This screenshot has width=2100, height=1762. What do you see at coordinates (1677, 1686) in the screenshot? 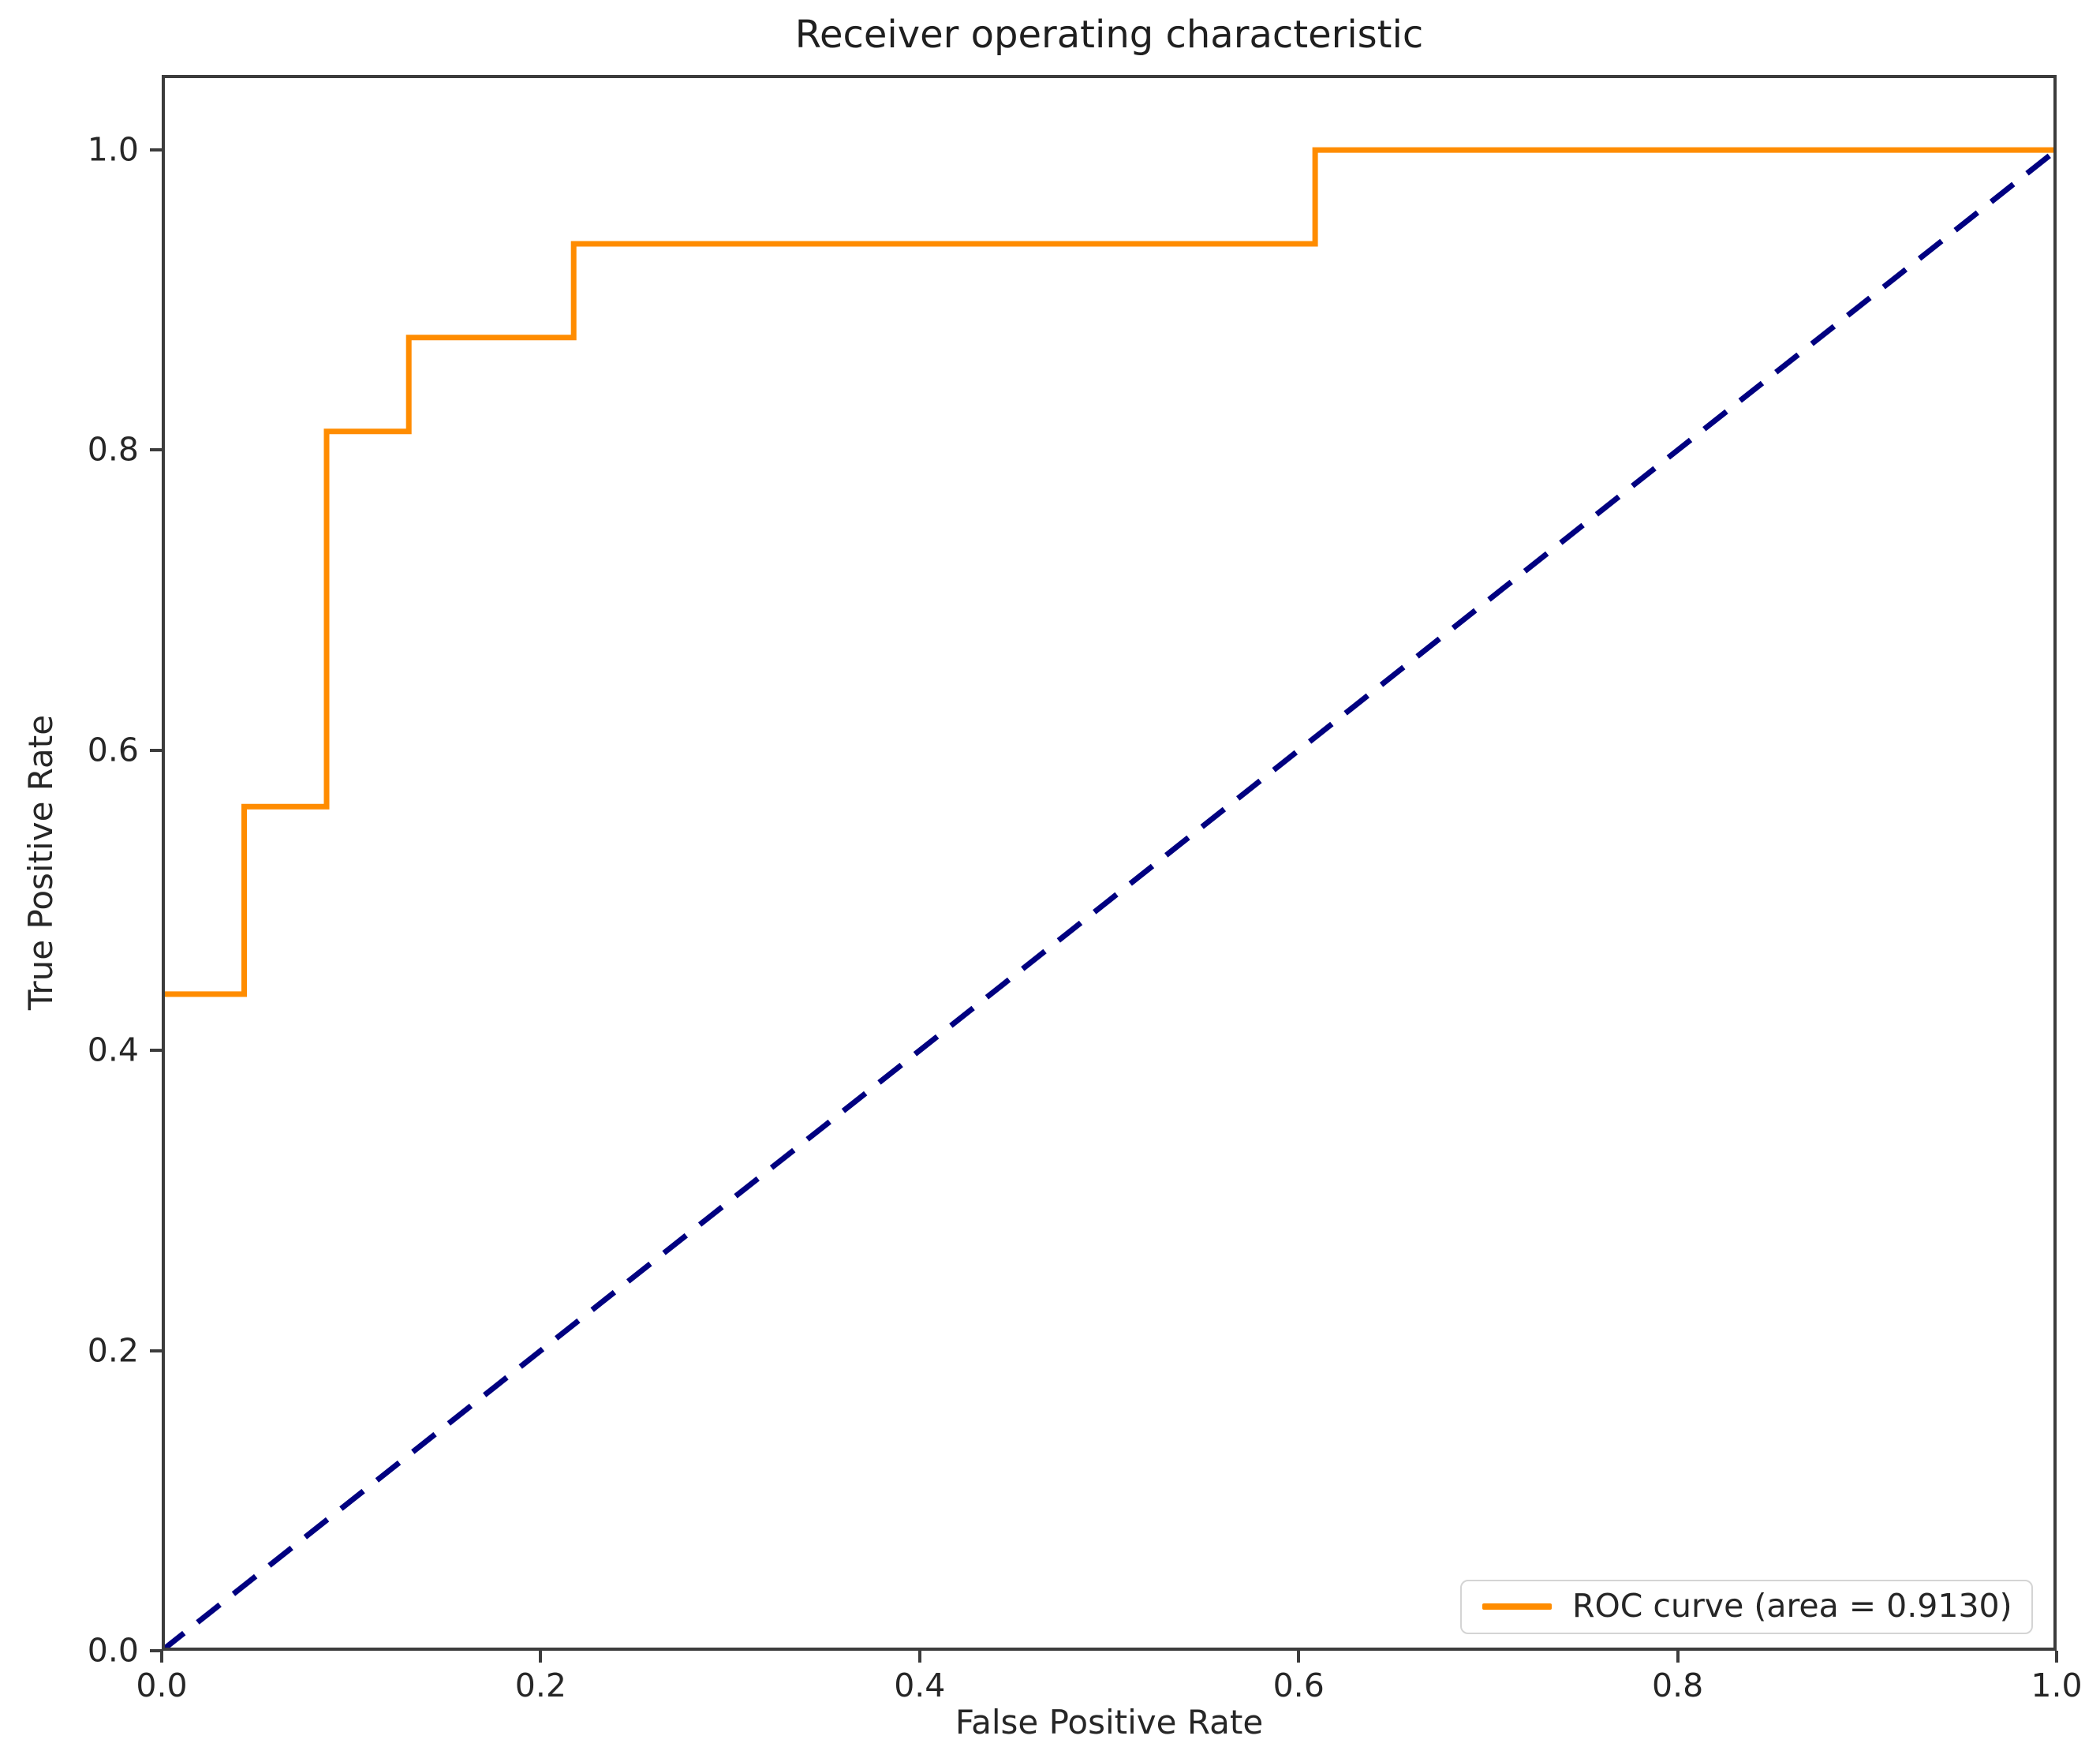
I see `x-tick-label: 0.8` at bounding box center [1677, 1686].